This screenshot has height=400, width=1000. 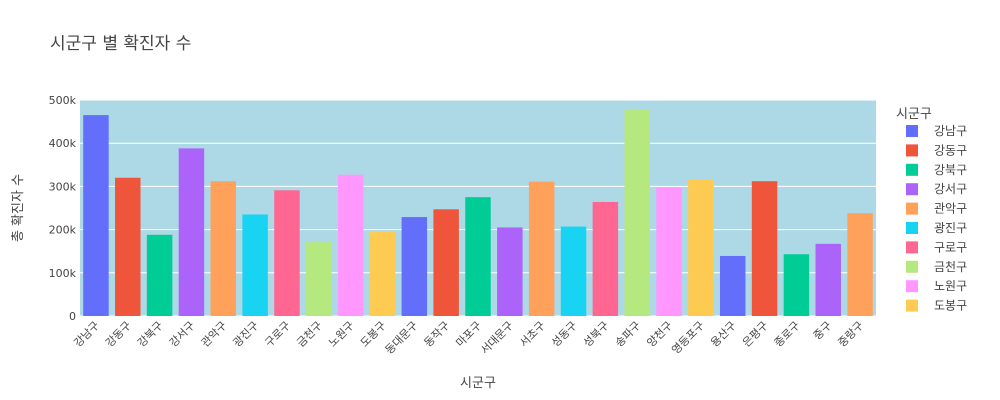 What do you see at coordinates (72, 316) in the screenshot?
I see `y-tick-label: 0` at bounding box center [72, 316].